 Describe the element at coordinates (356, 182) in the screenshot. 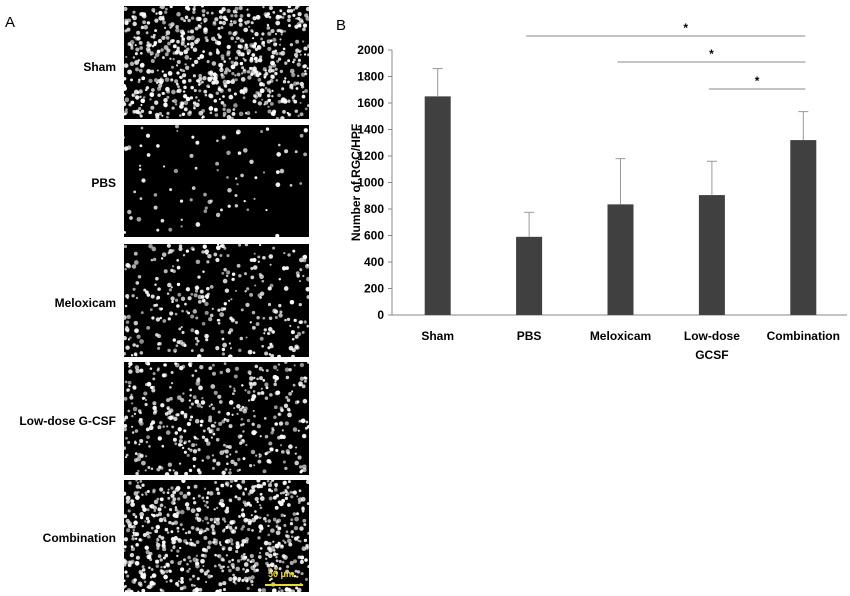

I see `y-axis-label: Number of RGC/HPF` at that location.